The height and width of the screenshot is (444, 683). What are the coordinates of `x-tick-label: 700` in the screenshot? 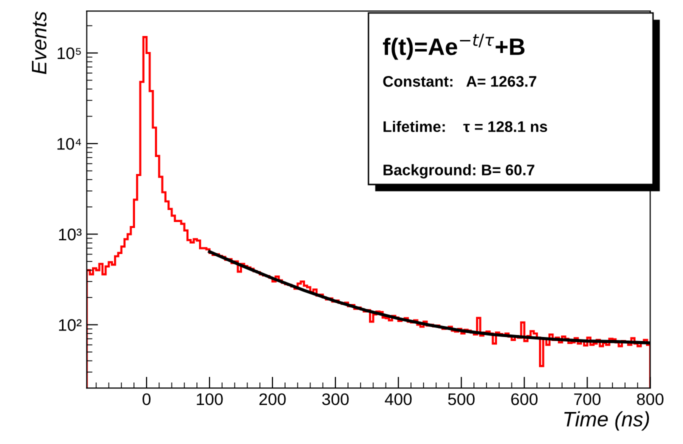 It's located at (587, 399).